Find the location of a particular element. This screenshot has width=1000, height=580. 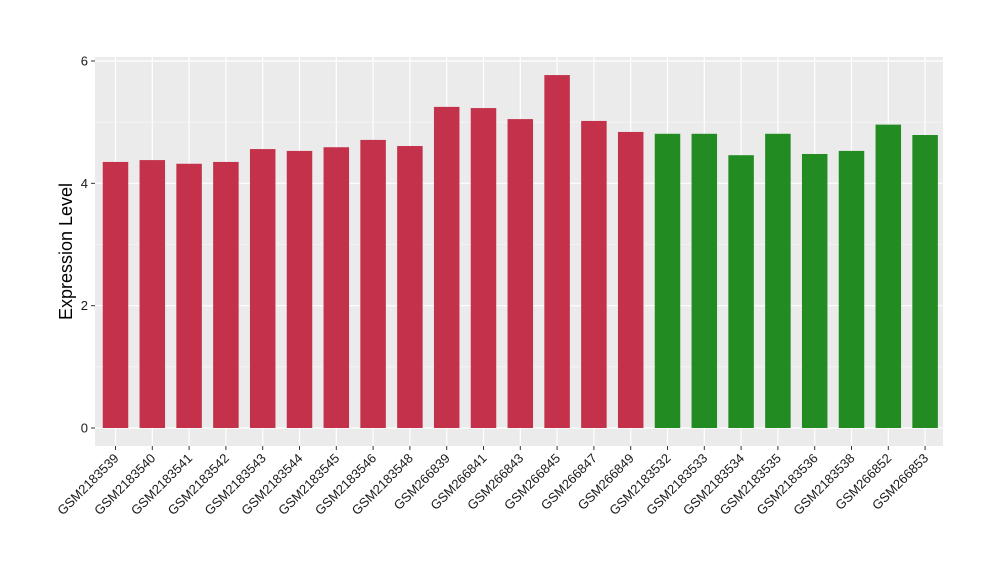

bar-GSM2183542 is located at coordinates (226, 295).